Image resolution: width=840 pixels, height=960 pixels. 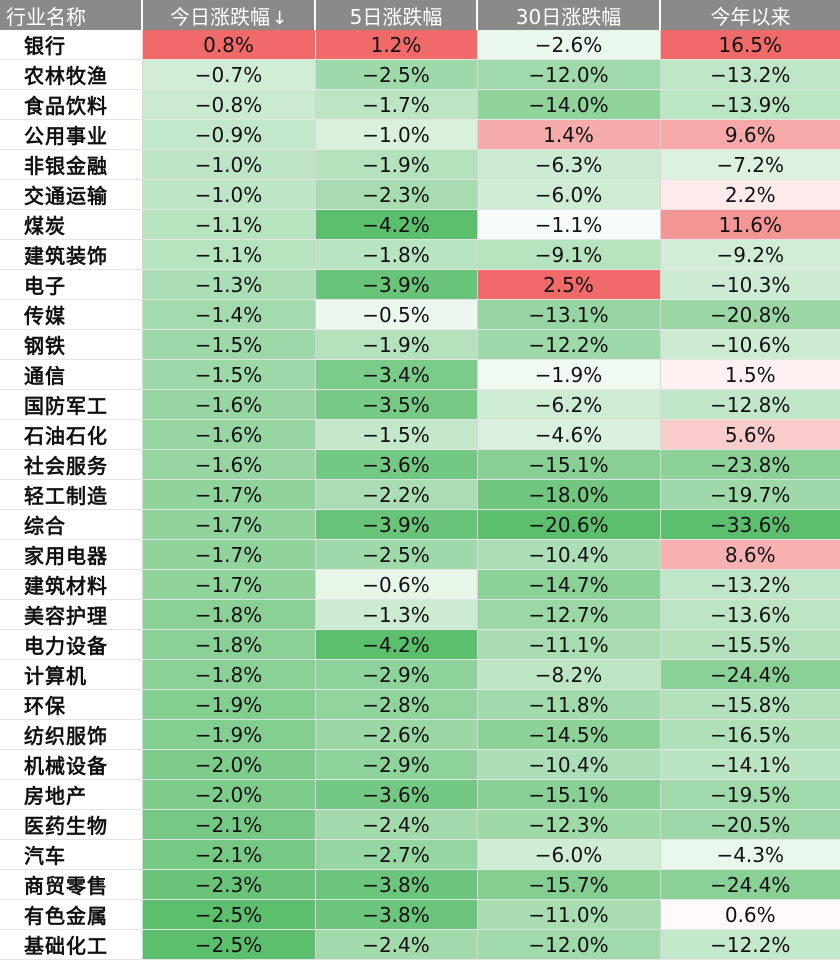 What do you see at coordinates (420, 314) in the screenshot?
I see `table-row: 传媒 −1.4% −0.5% −13.1% −20.8%` at bounding box center [420, 314].